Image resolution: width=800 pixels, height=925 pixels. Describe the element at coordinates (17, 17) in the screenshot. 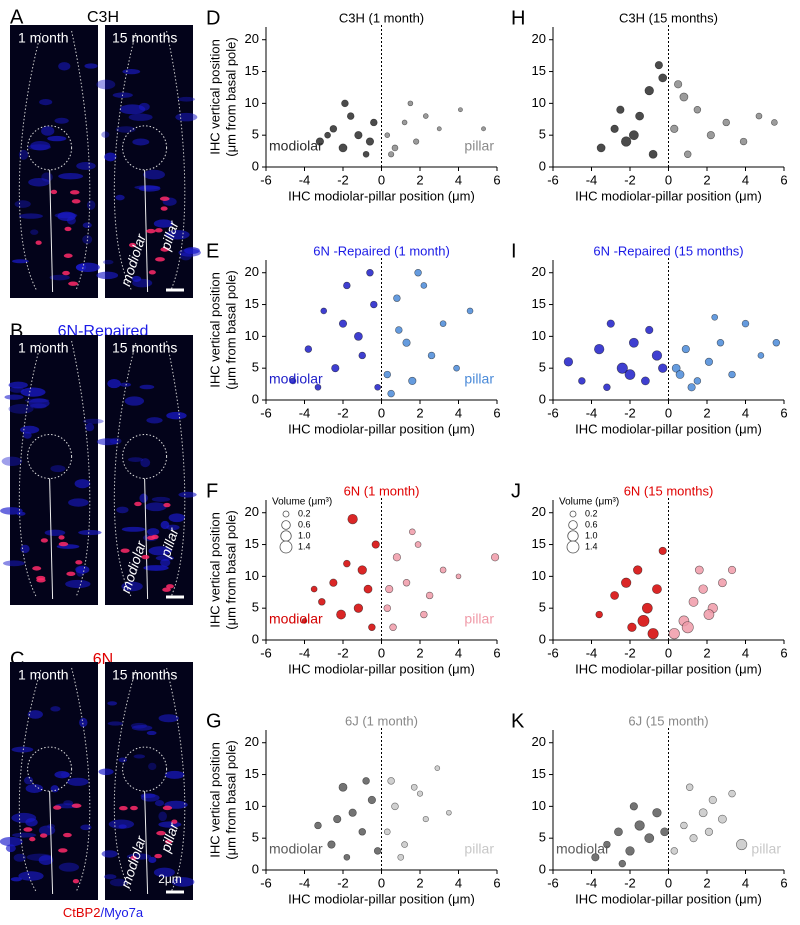

I see `panel-letter: A` at that location.